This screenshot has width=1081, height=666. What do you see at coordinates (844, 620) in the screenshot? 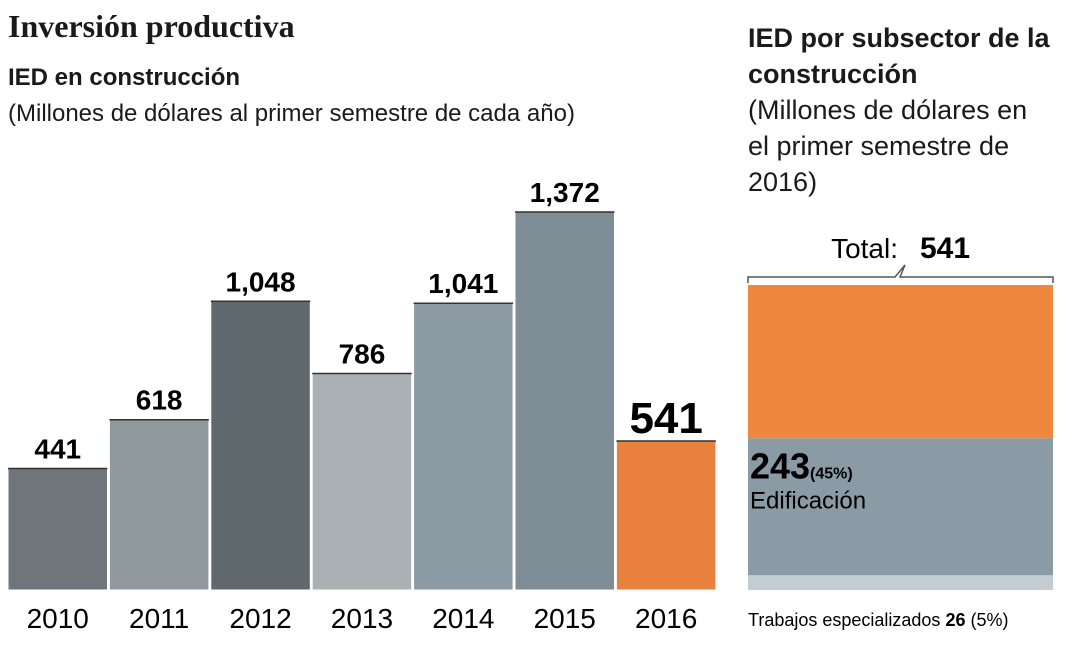
I see `segment-caption-part: Trabajos especializados` at bounding box center [844, 620].